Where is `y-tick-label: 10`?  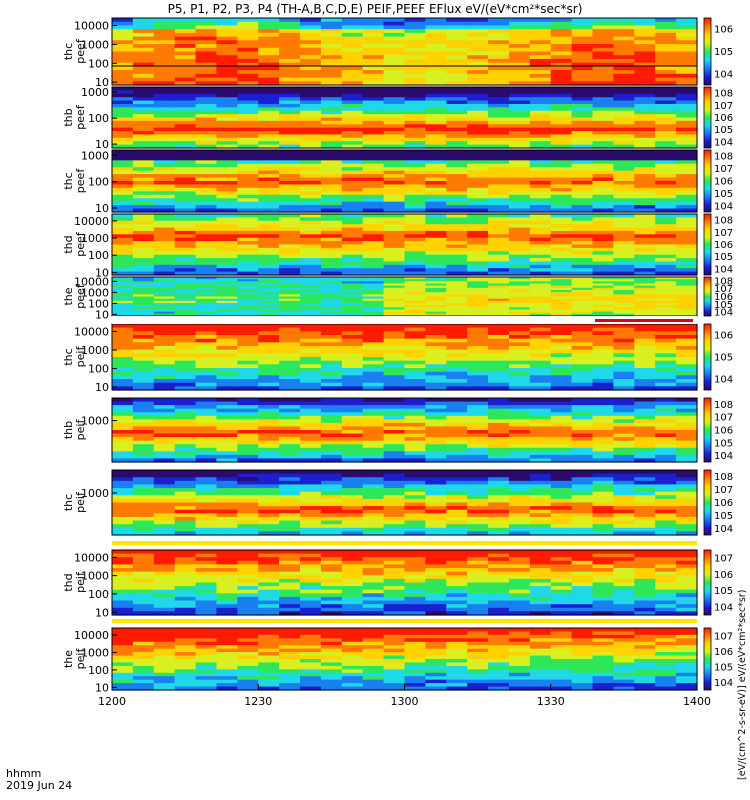 y-tick-label: 10 is located at coordinates (102, 387).